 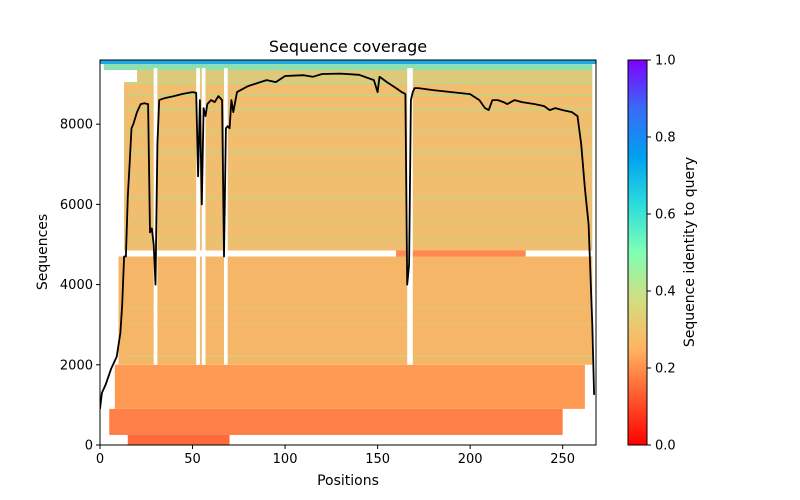 I want to click on x-tick-label: 0, so click(x=100, y=459).